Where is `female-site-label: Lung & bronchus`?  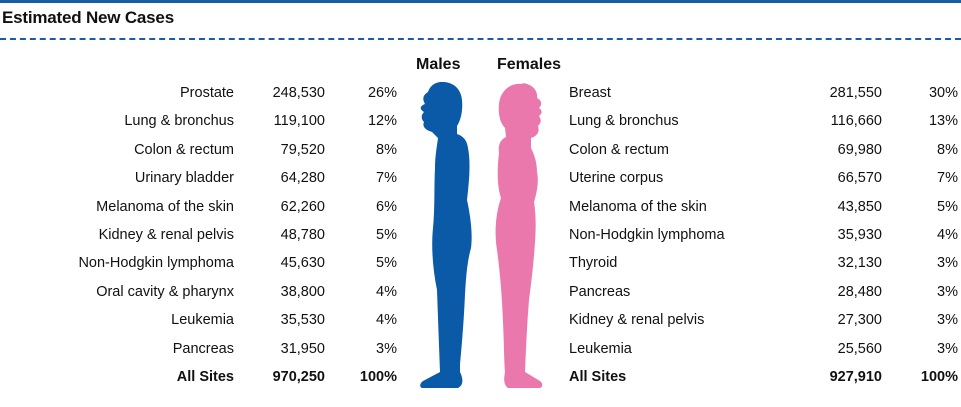
female-site-label: Lung & bronchus is located at coordinates (624, 121).